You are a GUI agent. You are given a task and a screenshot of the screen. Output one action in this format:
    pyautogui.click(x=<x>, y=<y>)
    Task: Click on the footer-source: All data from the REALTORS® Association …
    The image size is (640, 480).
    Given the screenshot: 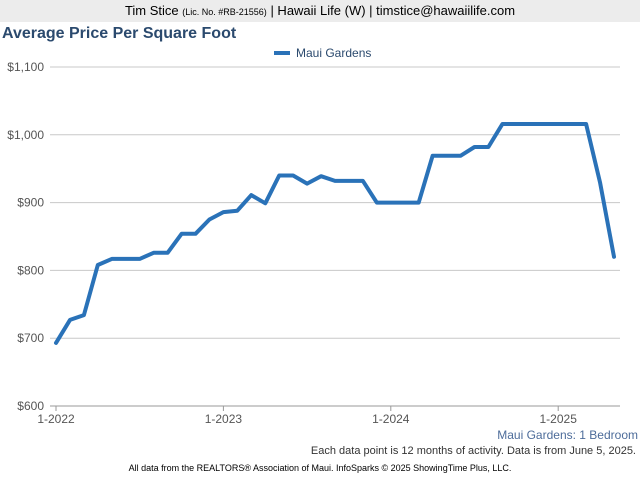 What is the action you would take?
    pyautogui.click(x=320, y=468)
    